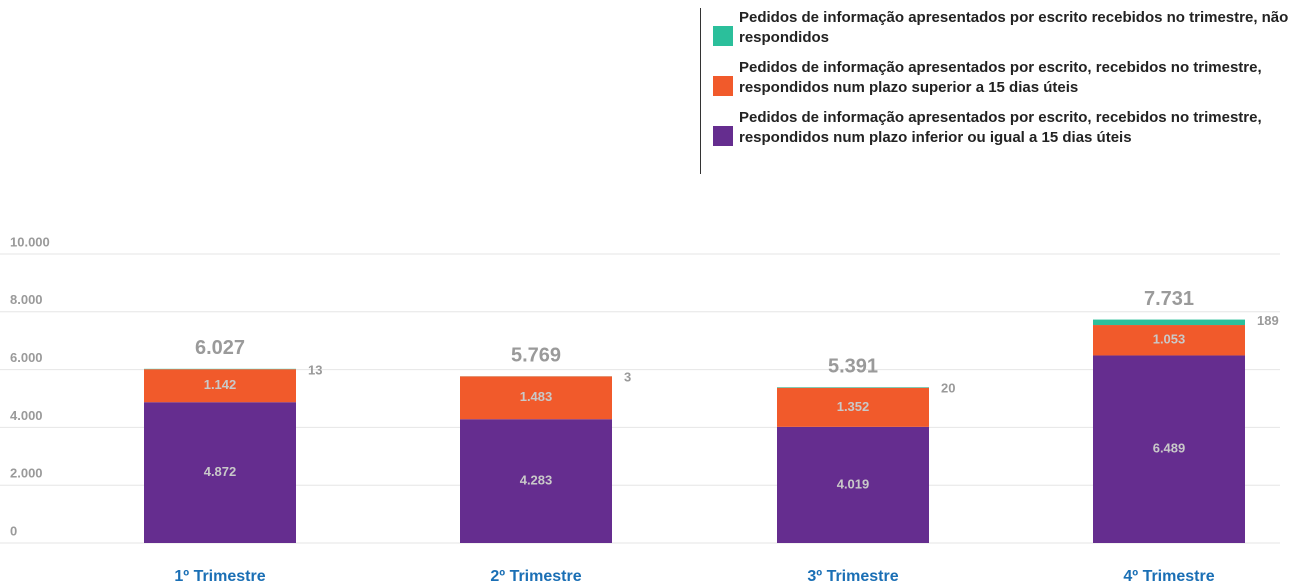 The image size is (1293, 585). Describe the element at coordinates (627, 377) in the screenshot. I see `value-label: 3` at that location.